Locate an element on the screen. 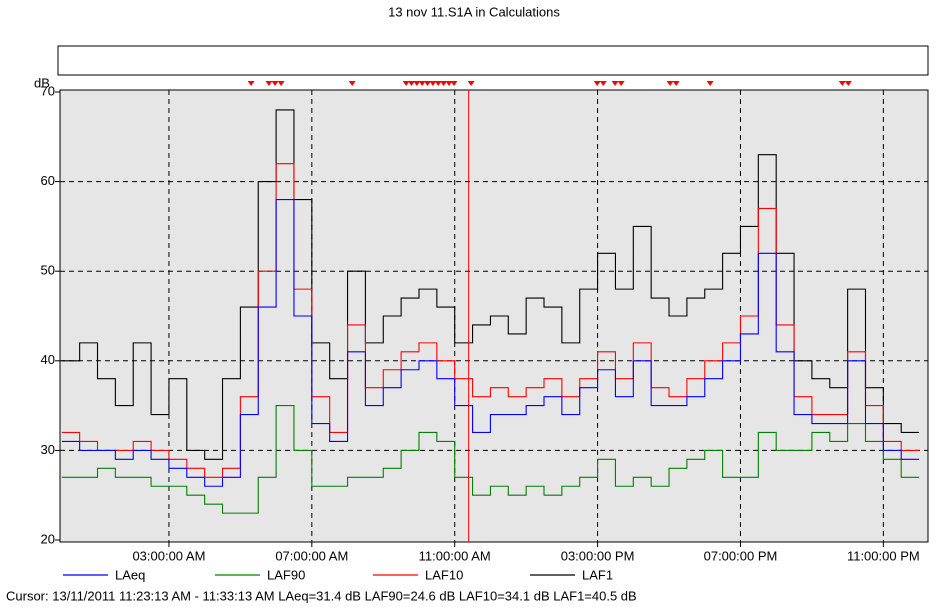 This screenshot has width=948, height=607. legend-label: LAeq is located at coordinates (130, 574).